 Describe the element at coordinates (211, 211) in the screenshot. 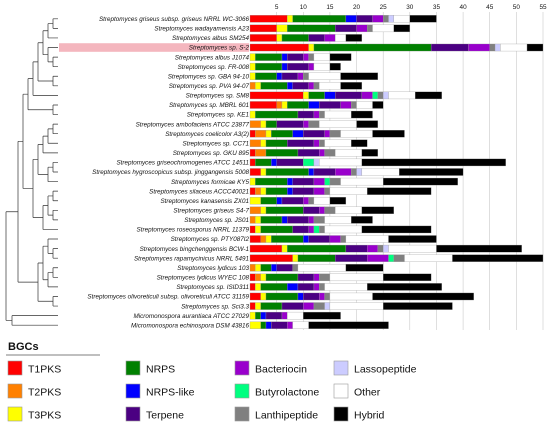

I see `taxon-label: Streptomyces griseus S4-7` at that location.